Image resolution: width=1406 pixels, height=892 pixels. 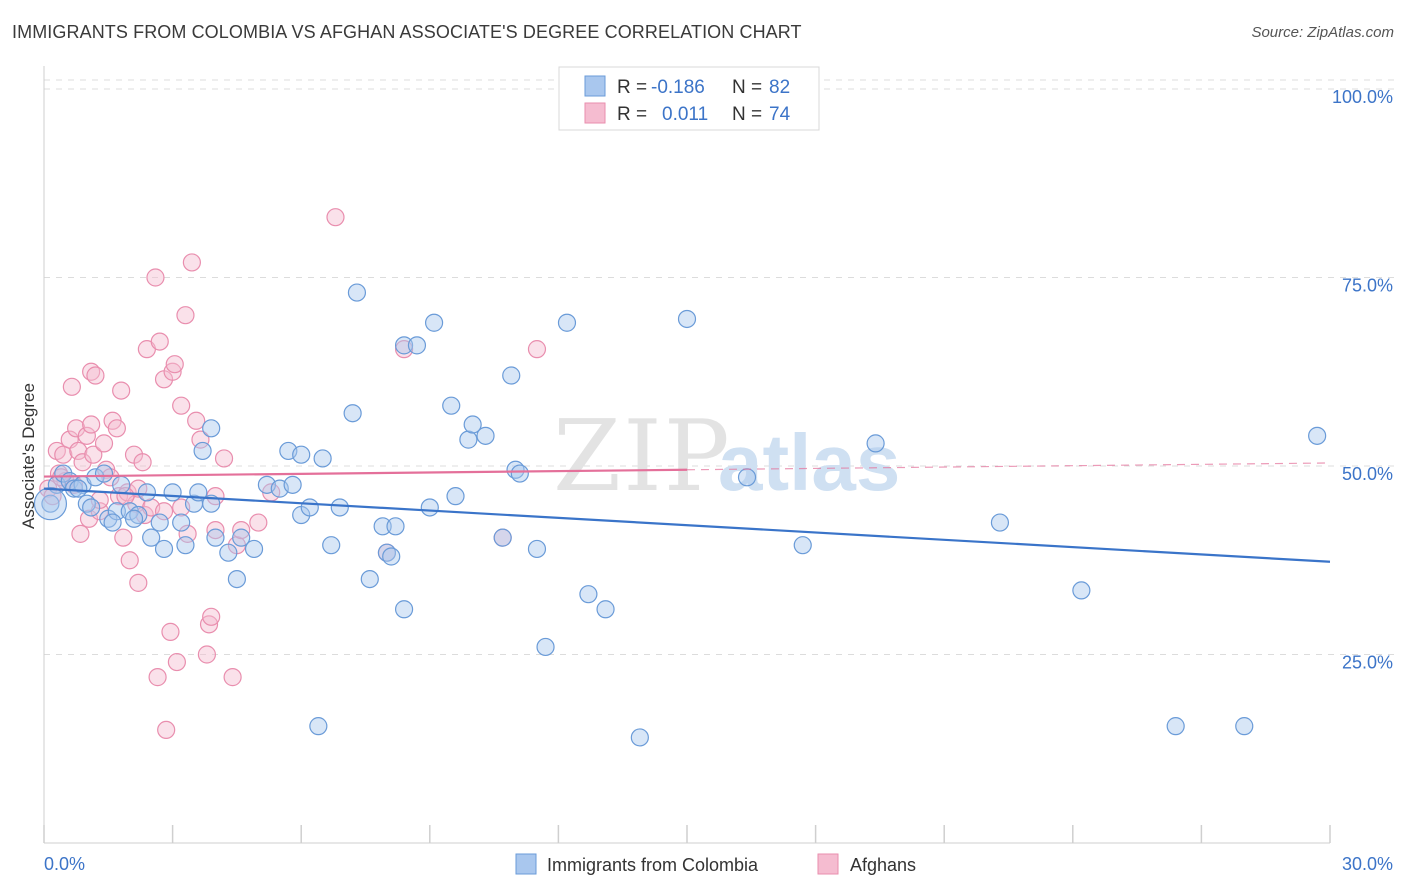 What do you see at coordinates (678, 87) in the screenshot?
I see `legend-r-value-1: -0.186` at bounding box center [678, 87].